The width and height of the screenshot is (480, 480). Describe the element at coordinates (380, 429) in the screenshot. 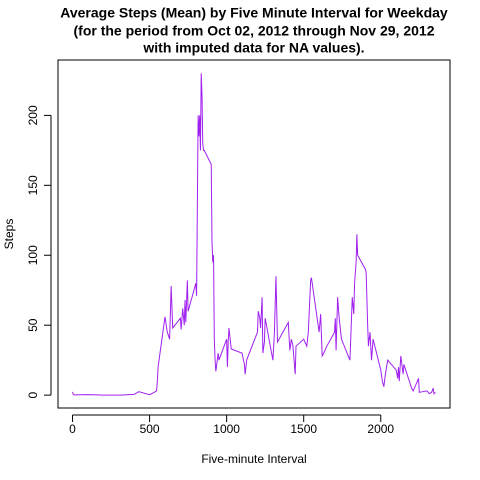

I see `x-tick-label: 2000` at that location.